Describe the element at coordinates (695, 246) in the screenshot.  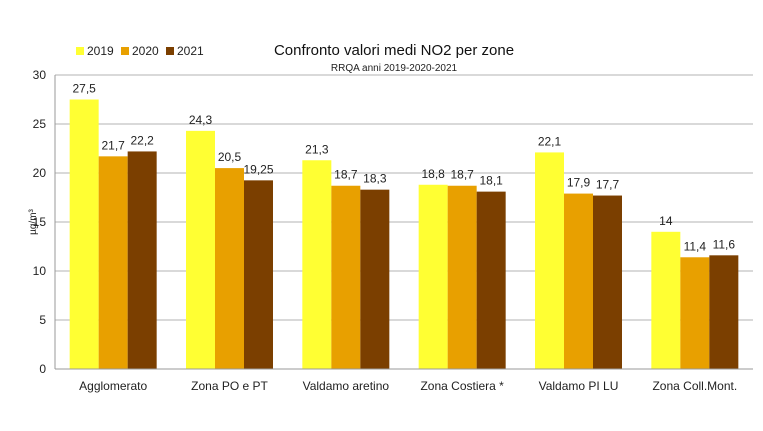
I see `data-label: 11,4` at that location.